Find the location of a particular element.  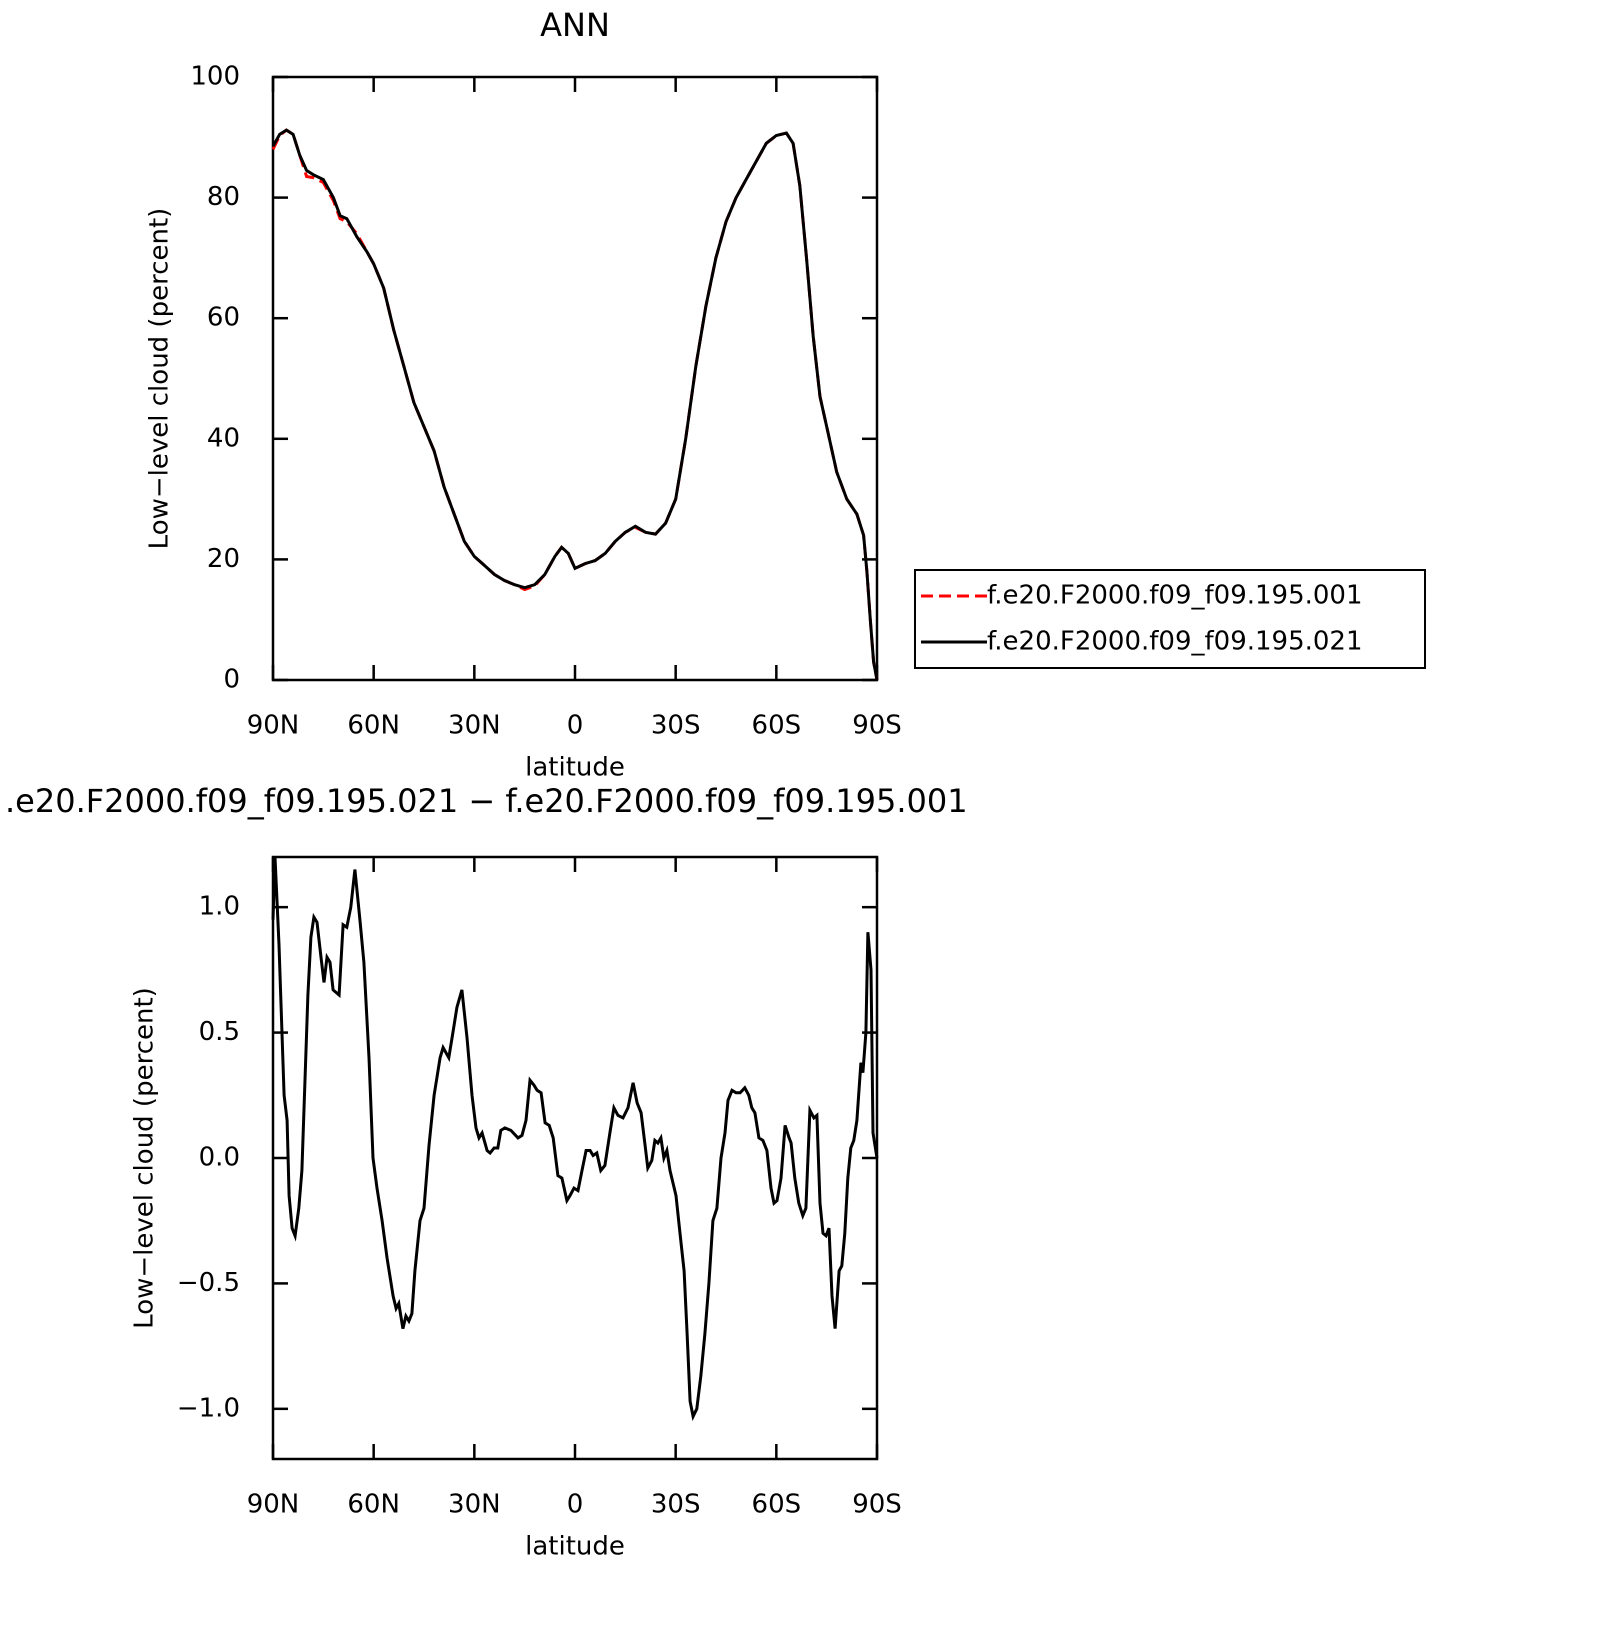

y-tick-label: 0.0 is located at coordinates (219, 1158).